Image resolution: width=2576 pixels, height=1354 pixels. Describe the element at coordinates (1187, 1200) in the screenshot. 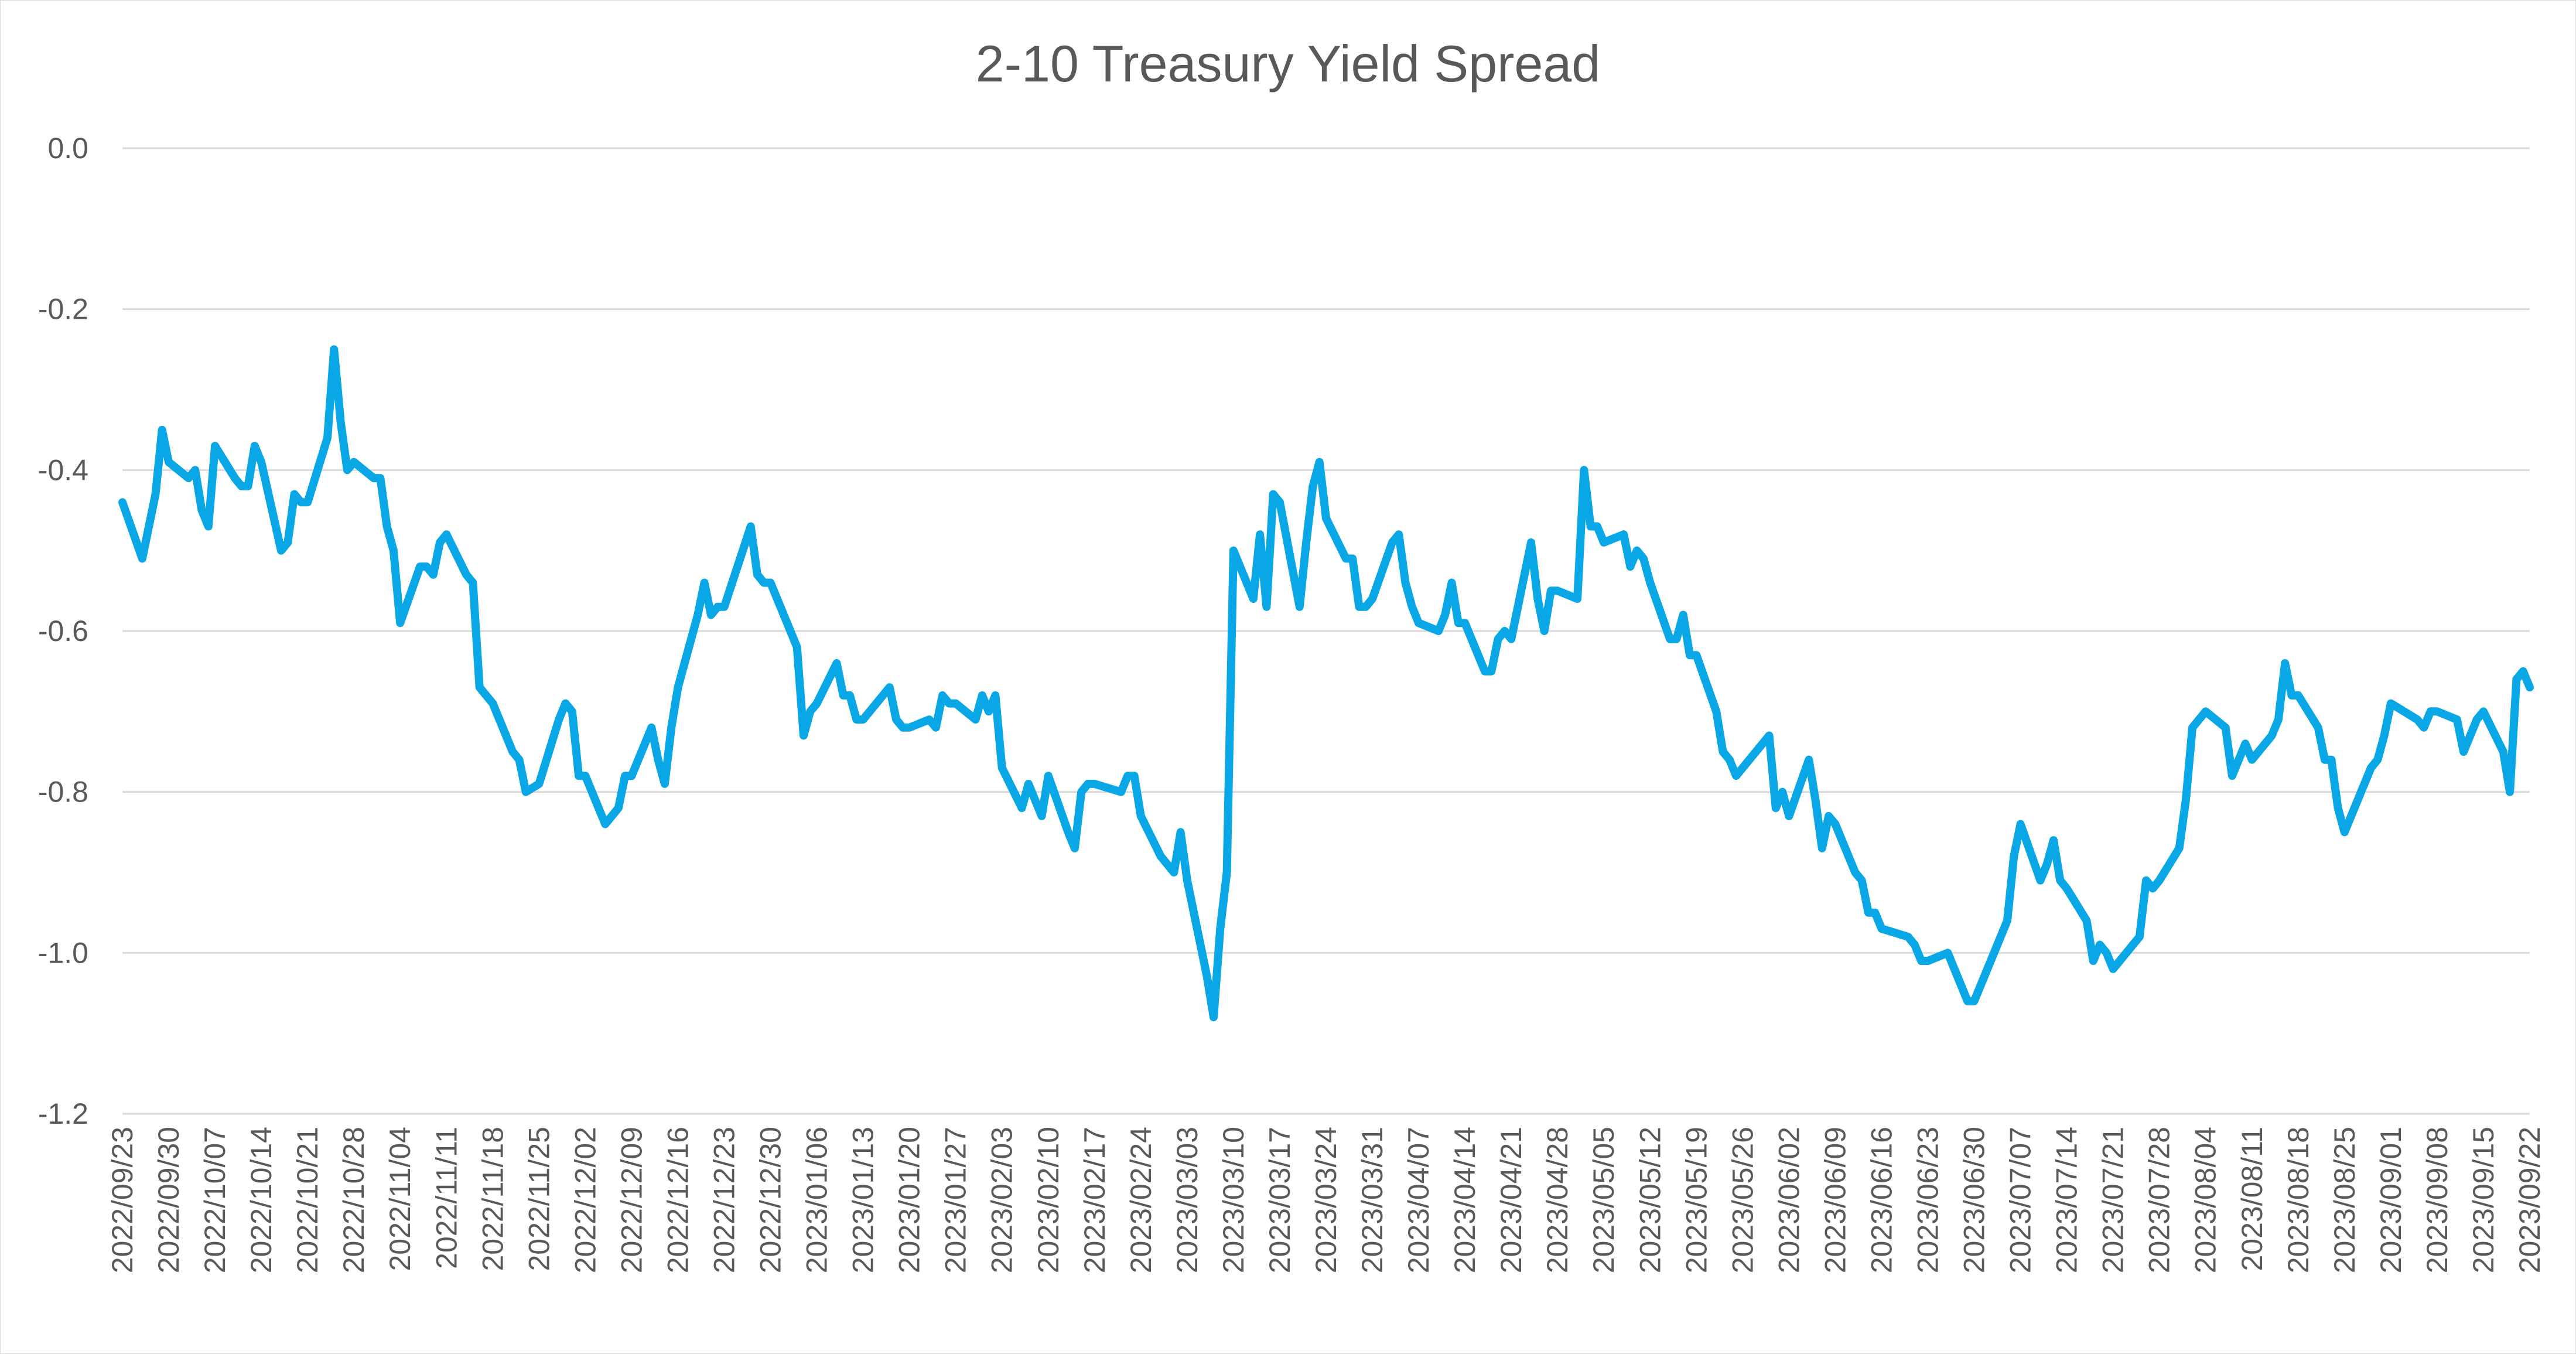

I see `x-tick-label: 2023/03/03` at that location.